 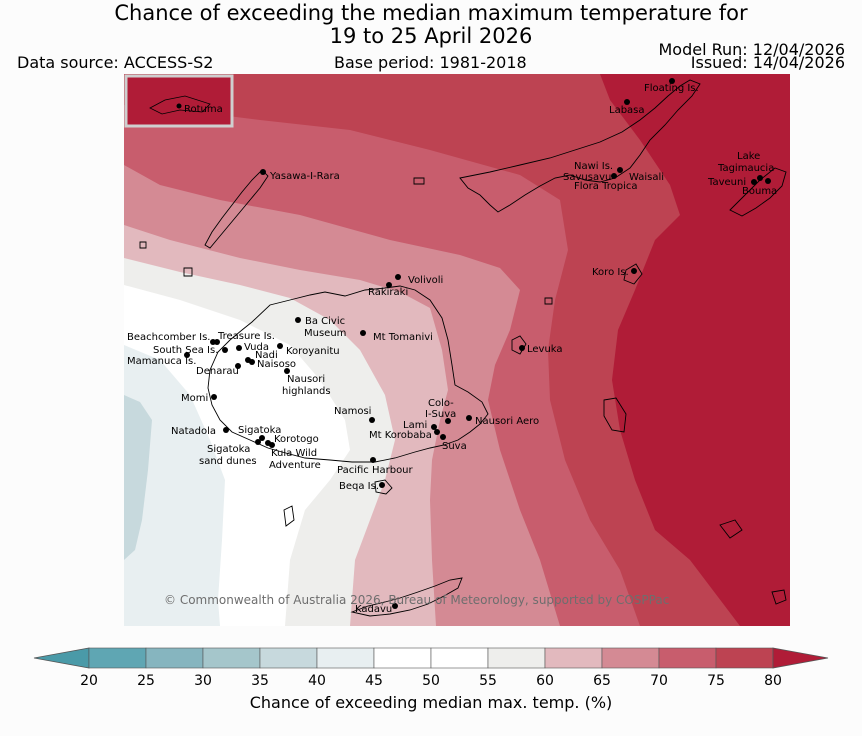 I want to click on issued-date: Issued: 14/04/2026, so click(x=767, y=62).